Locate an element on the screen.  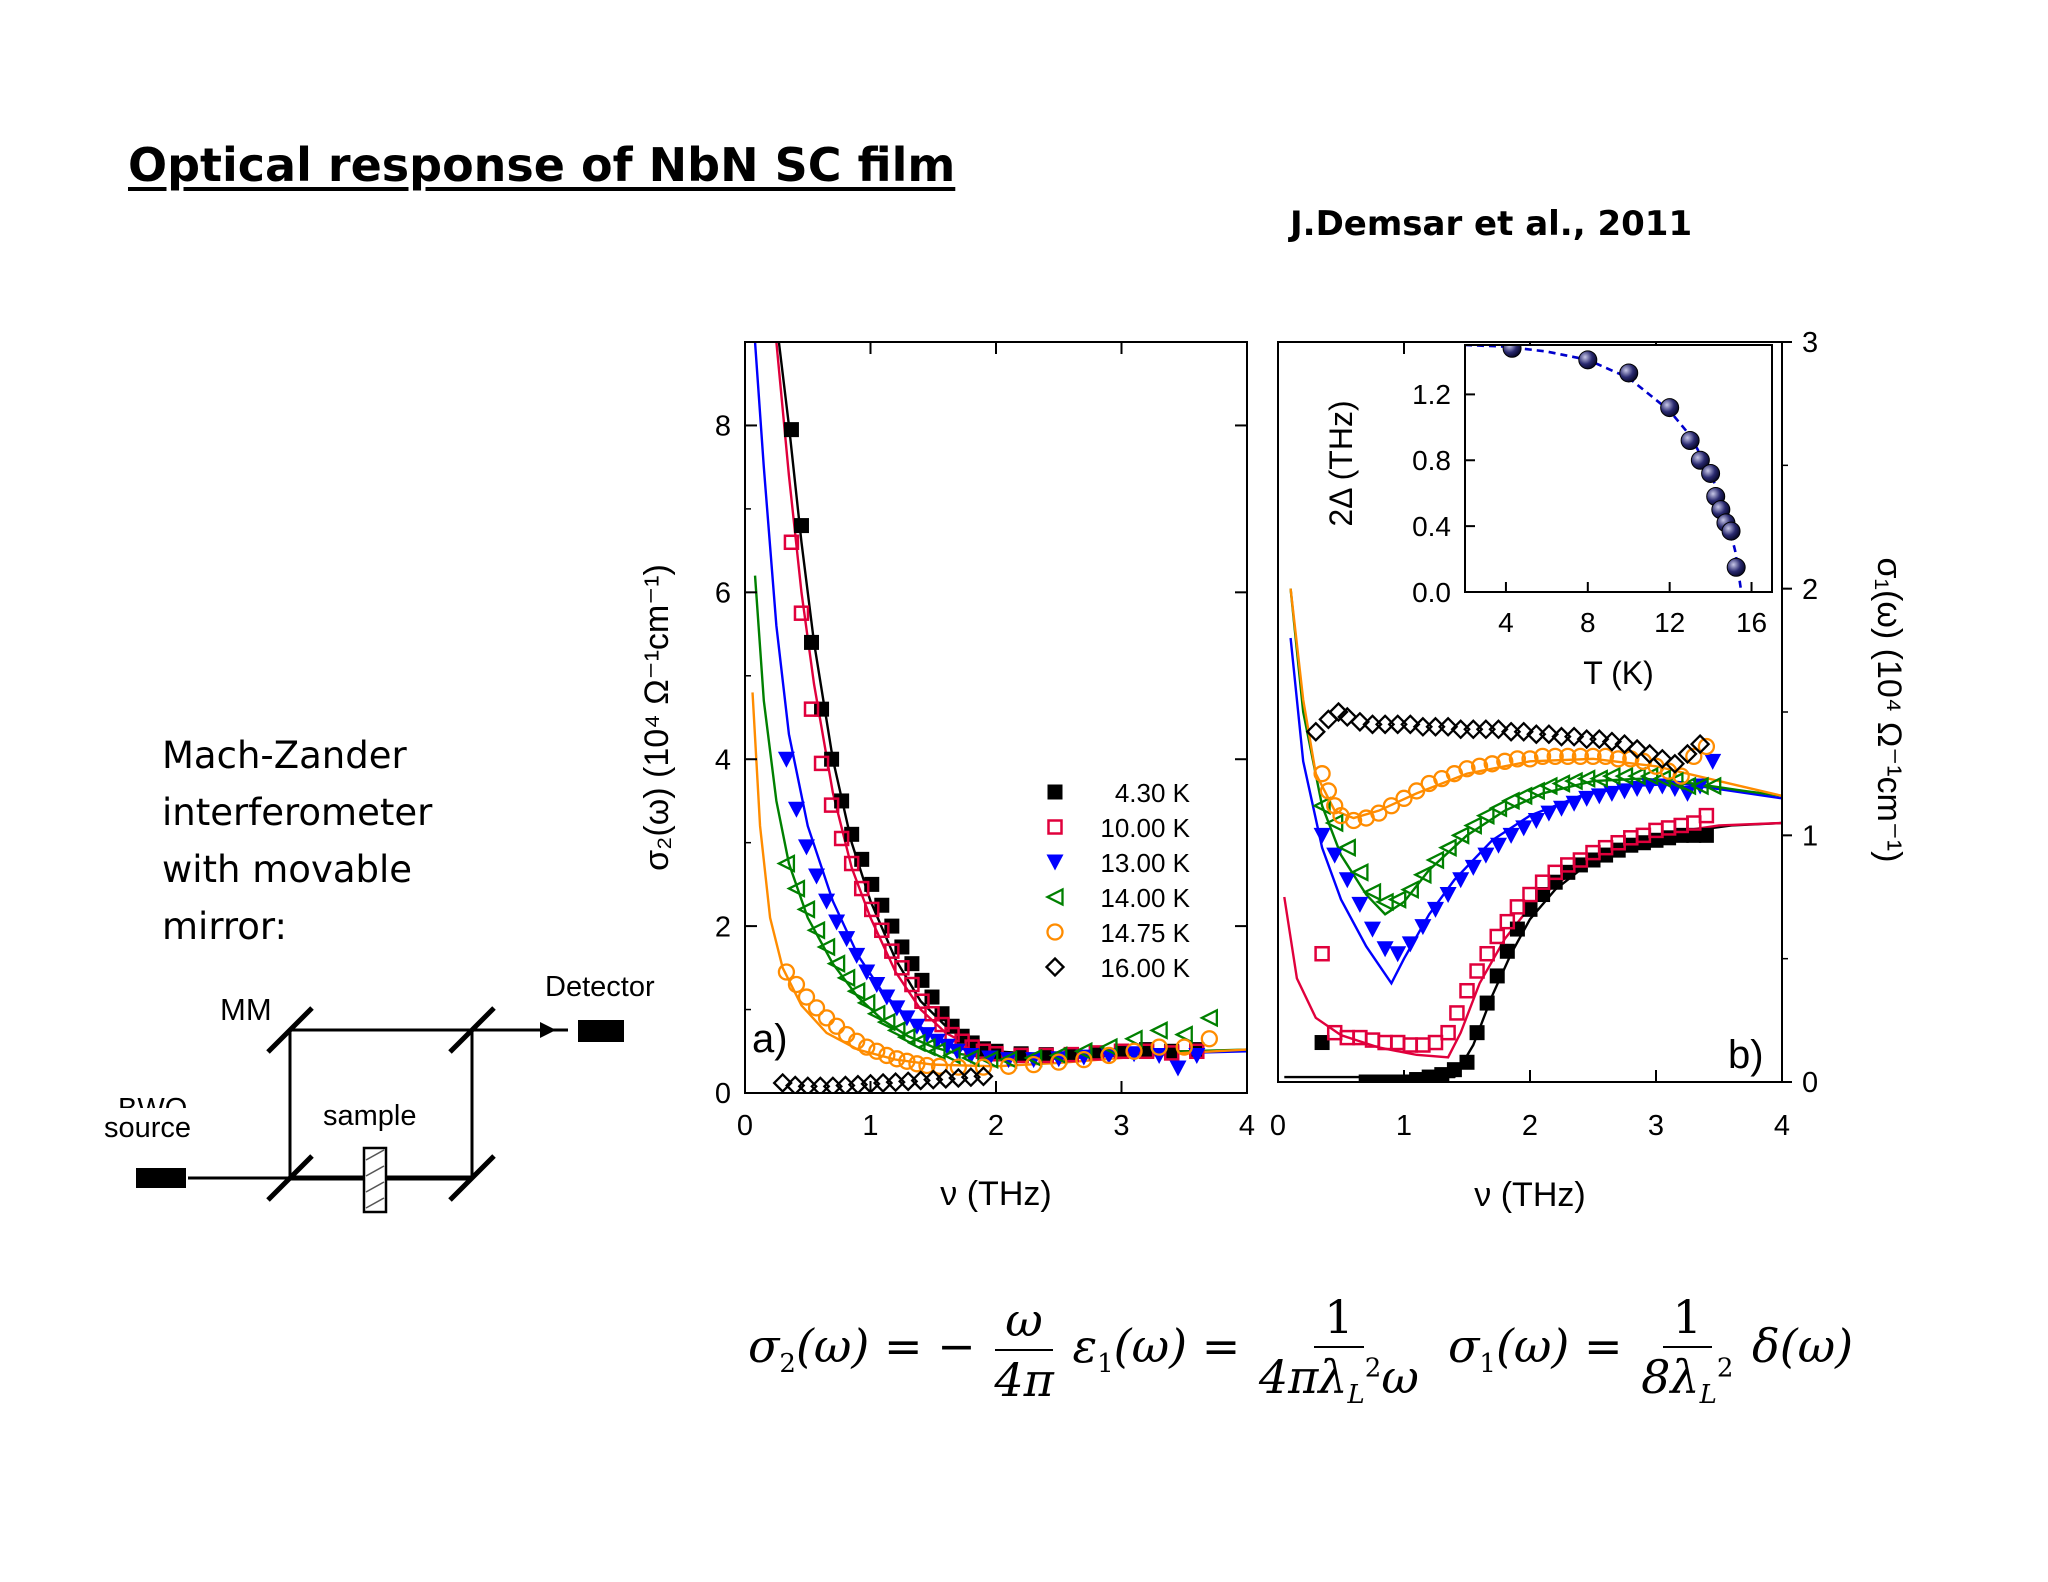
x-tick-label: 4 is located at coordinates (1506, 622).